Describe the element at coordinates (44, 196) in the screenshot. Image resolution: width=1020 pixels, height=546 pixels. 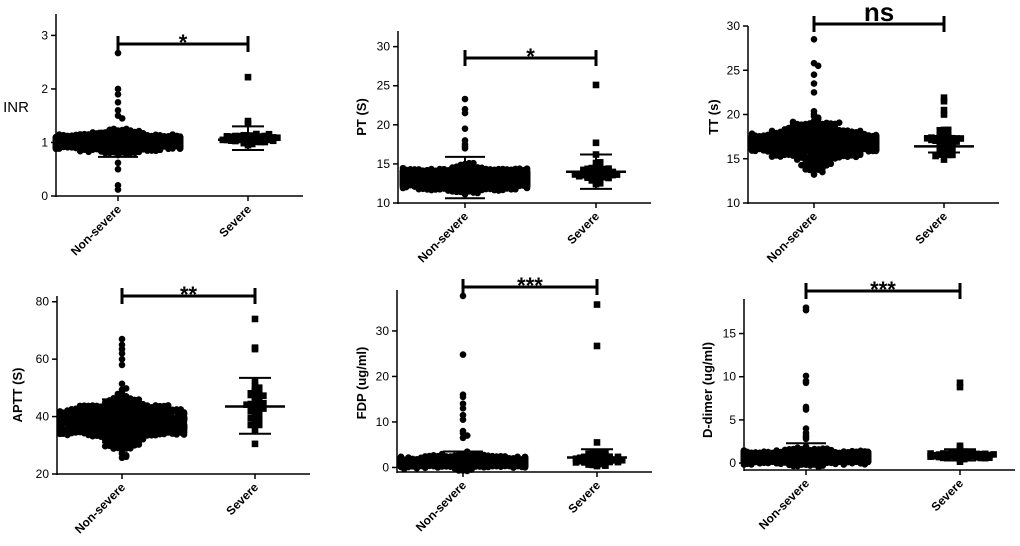
I see `y-tick-label: 0` at that location.